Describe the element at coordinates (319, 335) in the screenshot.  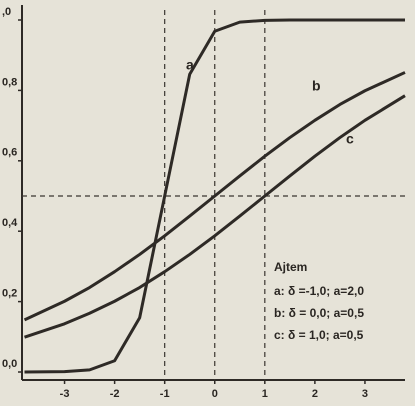
I see `legend-line: c: δ = 1,0; a=0,5` at that location.